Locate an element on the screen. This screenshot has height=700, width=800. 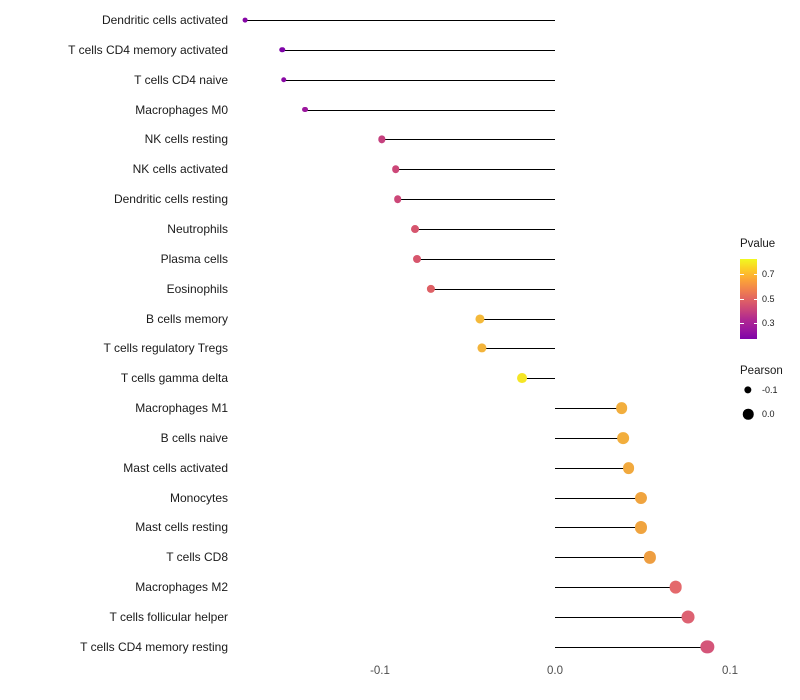
category-label: Mast cells resting is located at coordinates (181, 527).